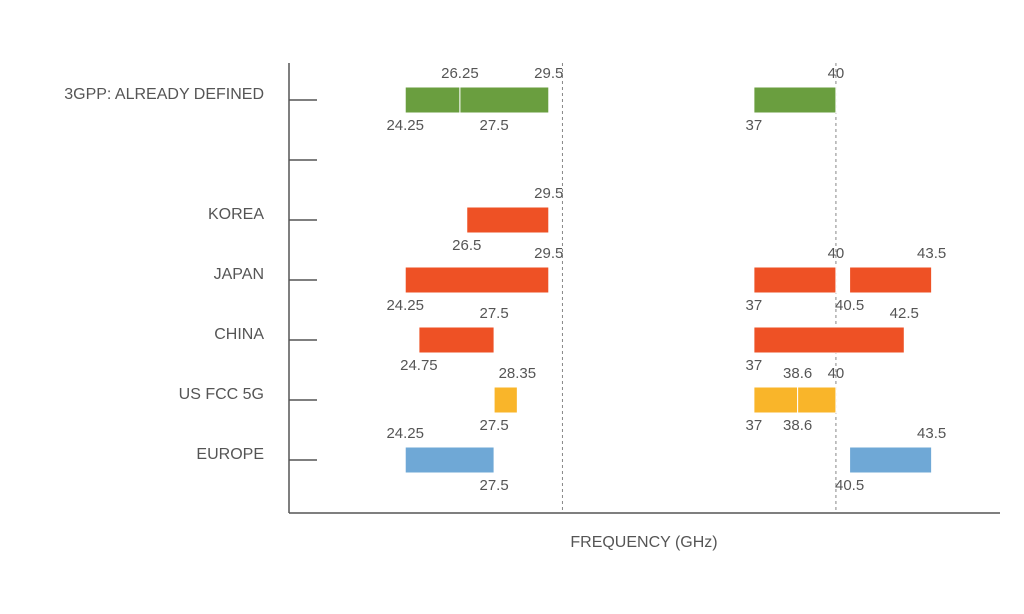 This screenshot has width=1024, height=614. Describe the element at coordinates (236, 214) in the screenshot. I see `category-label: KOREA` at that location.